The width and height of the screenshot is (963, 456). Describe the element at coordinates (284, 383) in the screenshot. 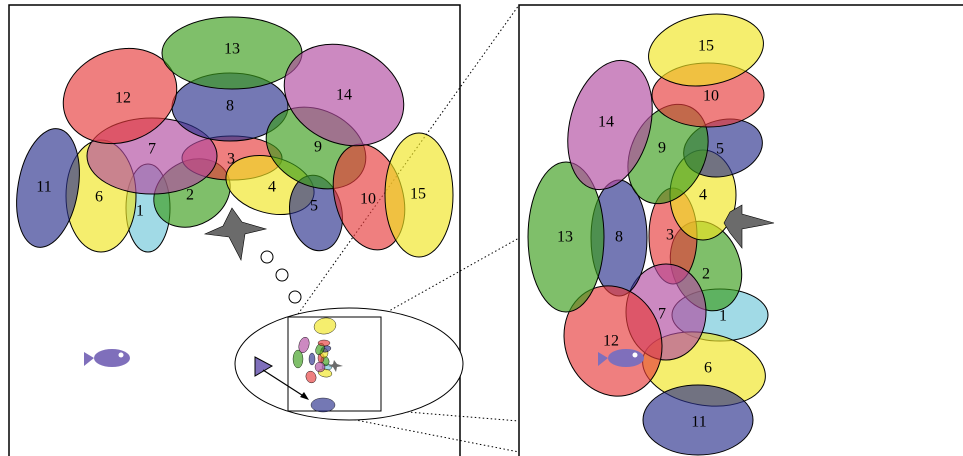

I see `pointer-arrow` at that location.